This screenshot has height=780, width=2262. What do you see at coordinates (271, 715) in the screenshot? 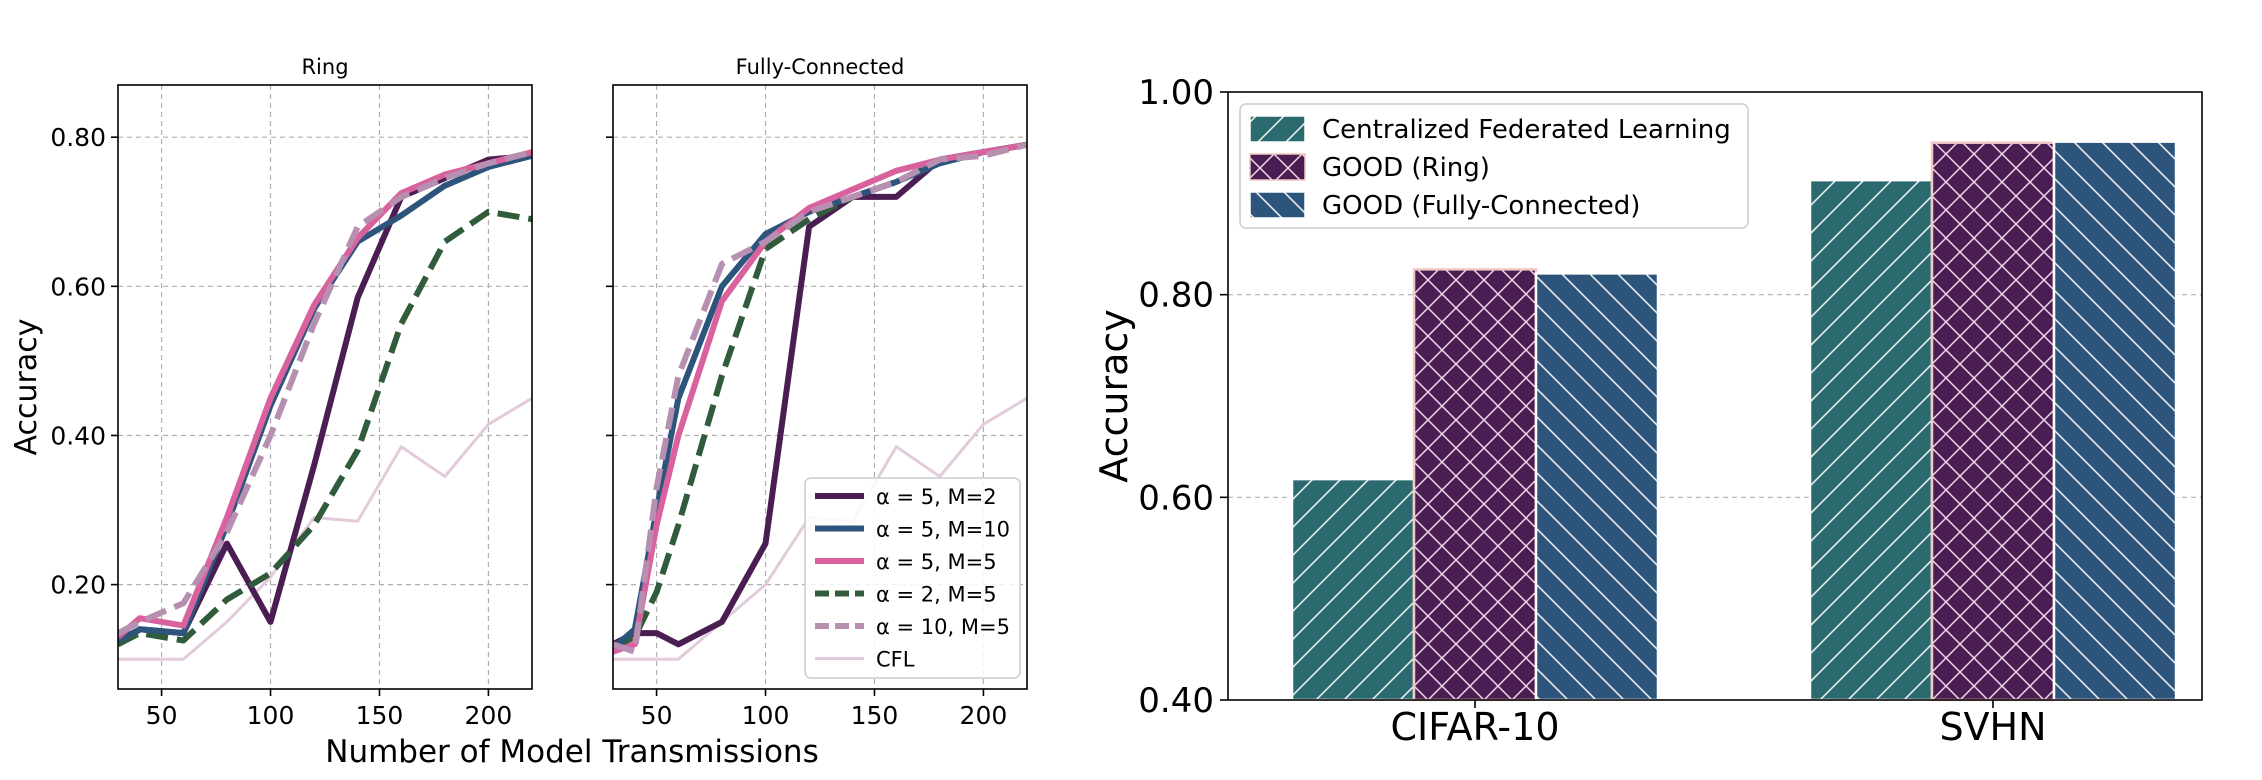
I see `ring-xtick-label: 100` at bounding box center [271, 715].